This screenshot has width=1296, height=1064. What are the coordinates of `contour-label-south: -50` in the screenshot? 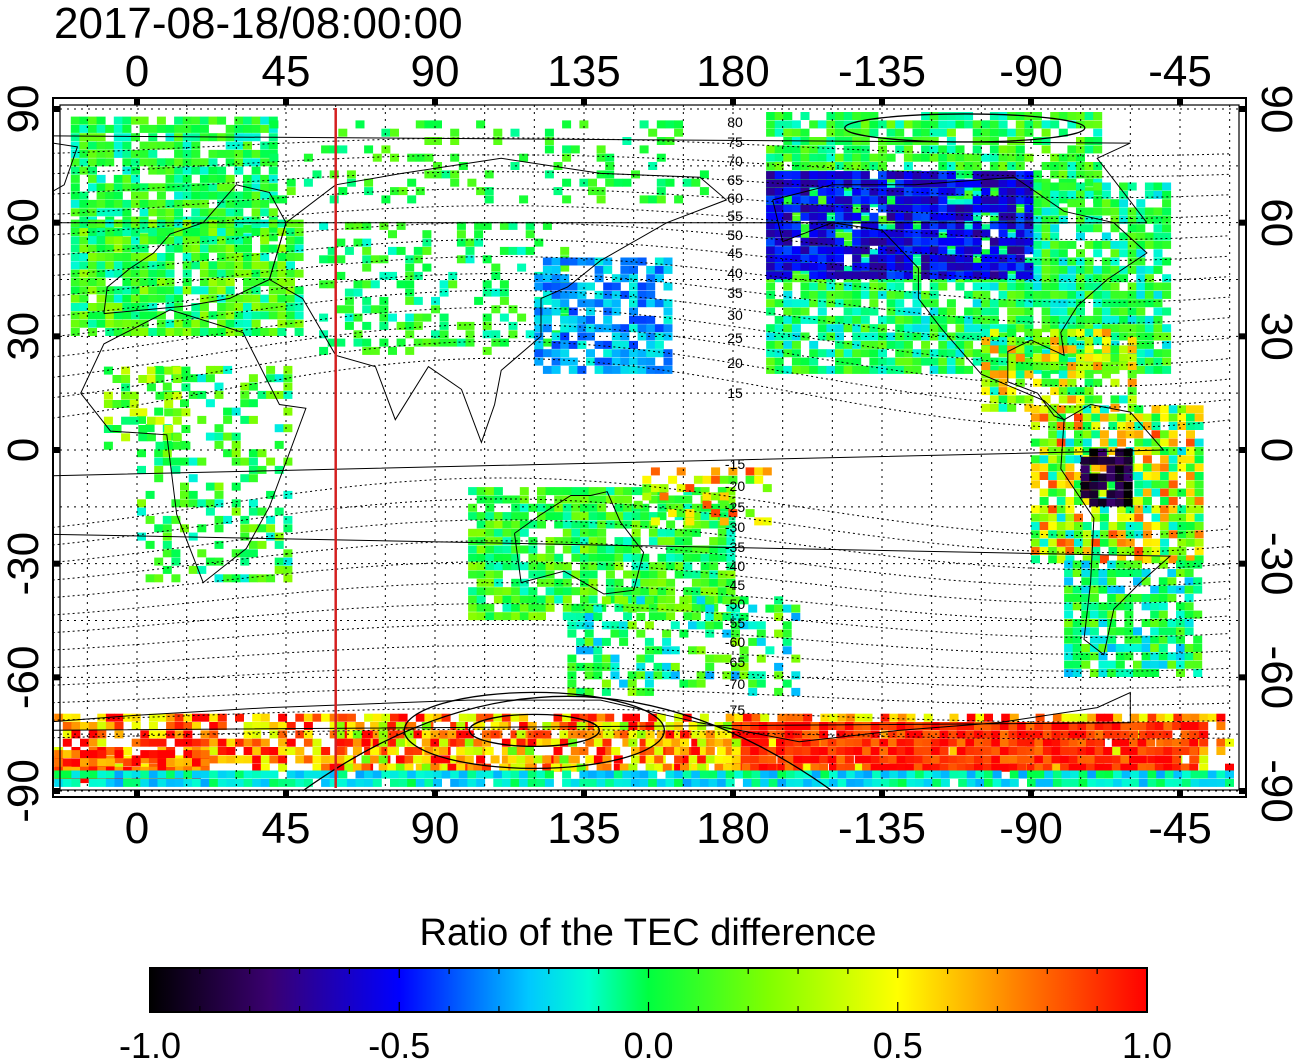 It's located at (735, 604).